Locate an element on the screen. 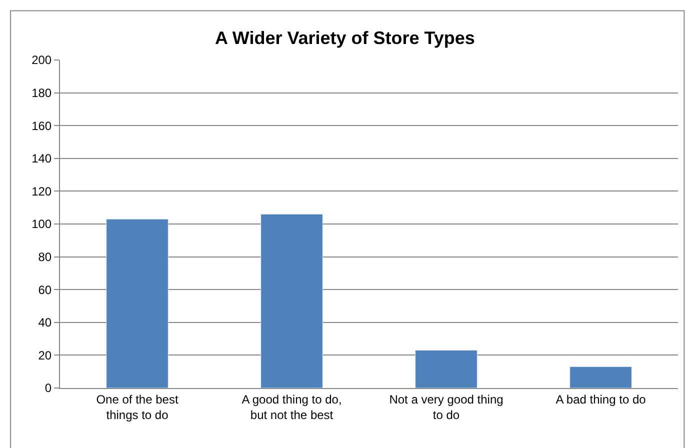 The image size is (690, 448). x-tick-label: A bad thing to do is located at coordinates (601, 399).